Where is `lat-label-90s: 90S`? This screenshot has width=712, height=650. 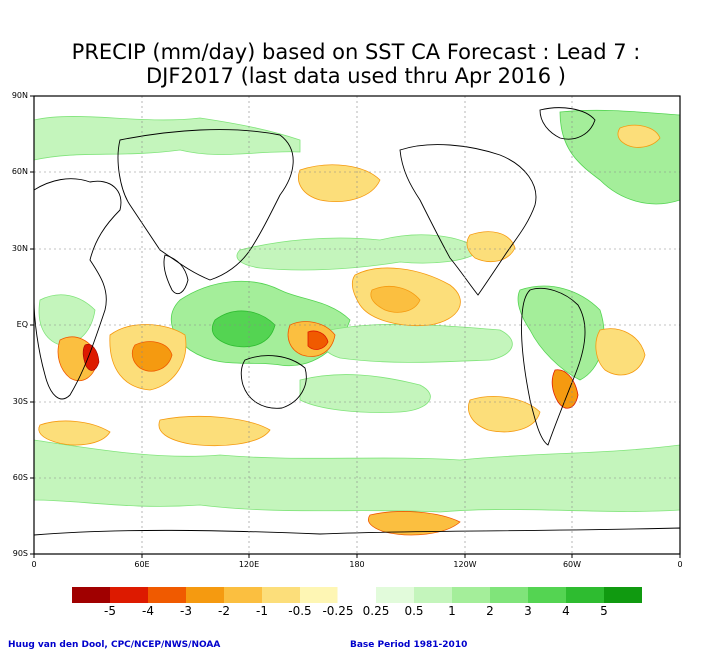 lat-label-90s: 90S is located at coordinates (20, 553).